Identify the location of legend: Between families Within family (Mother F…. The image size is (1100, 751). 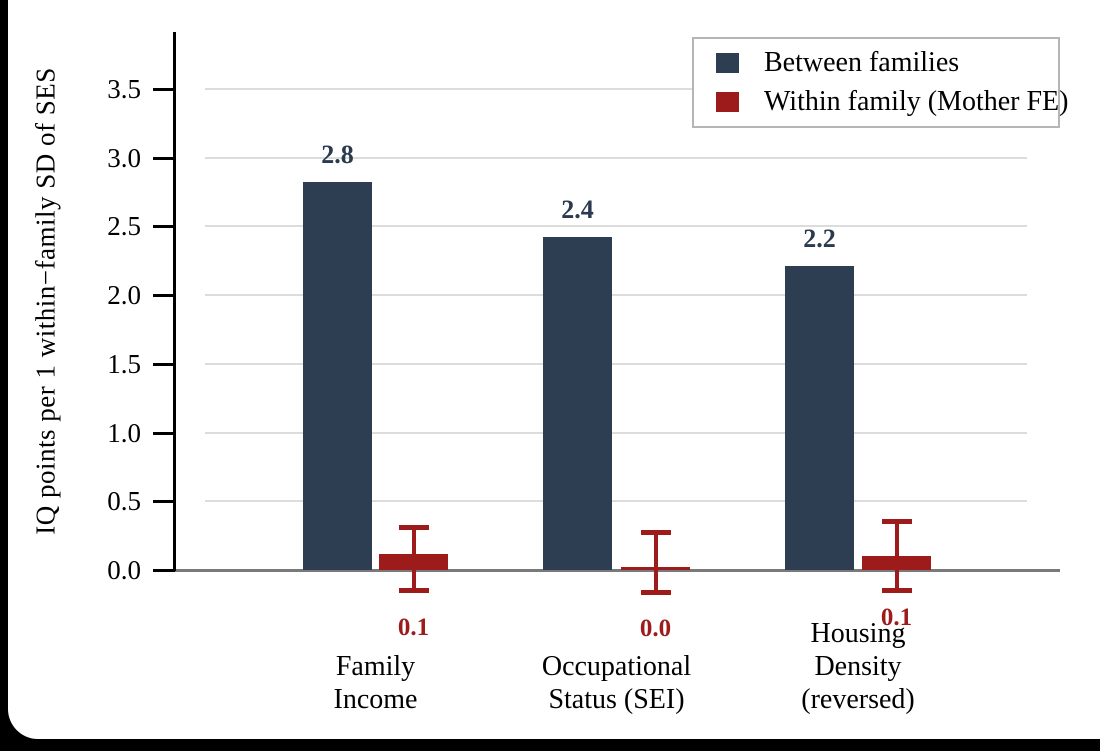
(880, 82).